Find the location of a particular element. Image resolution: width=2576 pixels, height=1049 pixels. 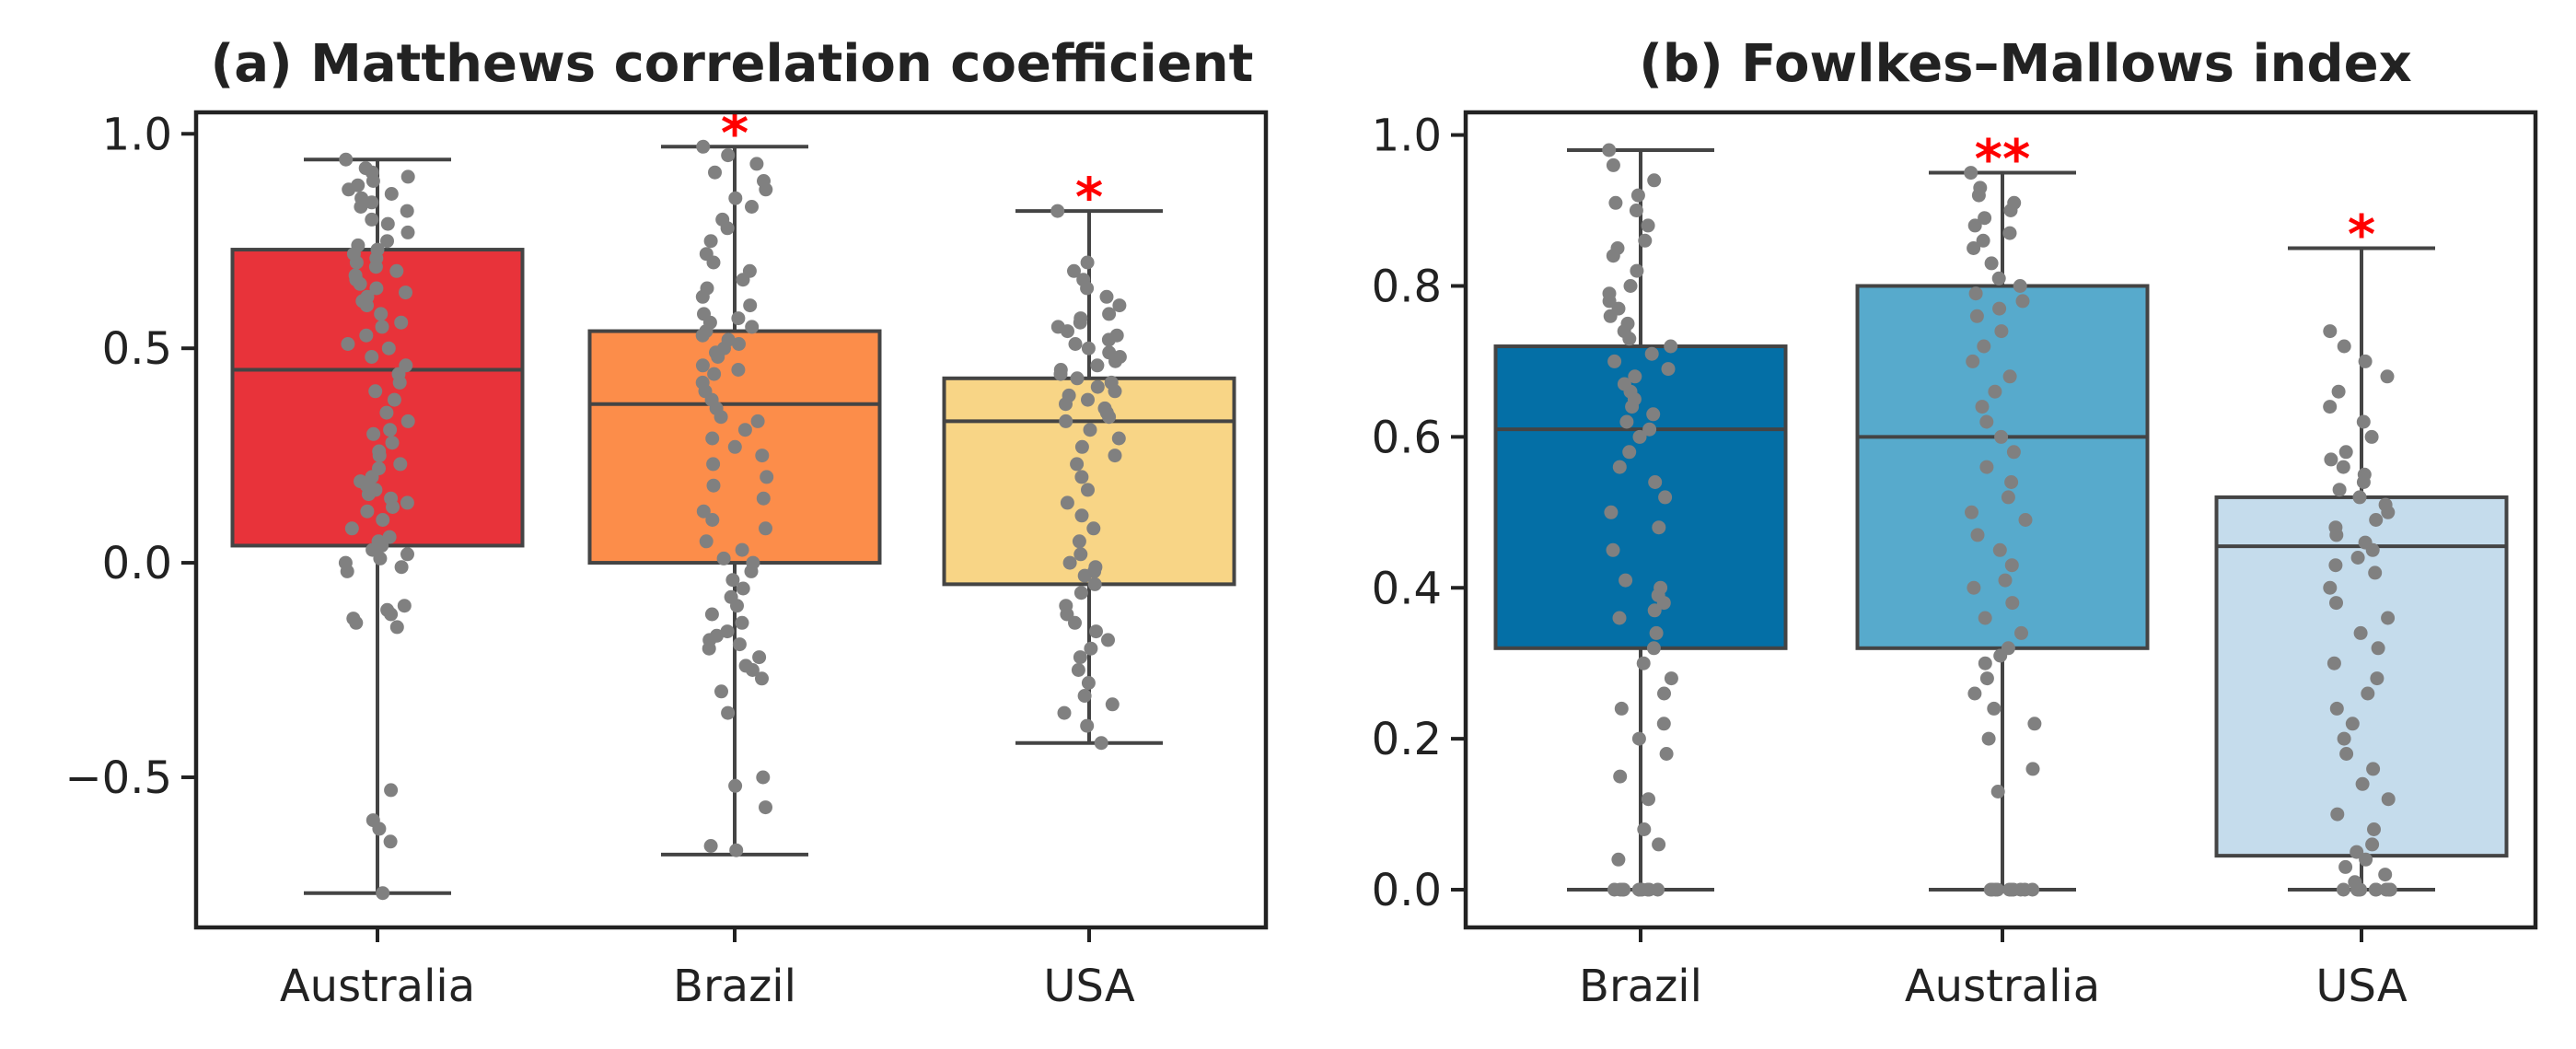

x-tick-label: USA is located at coordinates (2361, 986).